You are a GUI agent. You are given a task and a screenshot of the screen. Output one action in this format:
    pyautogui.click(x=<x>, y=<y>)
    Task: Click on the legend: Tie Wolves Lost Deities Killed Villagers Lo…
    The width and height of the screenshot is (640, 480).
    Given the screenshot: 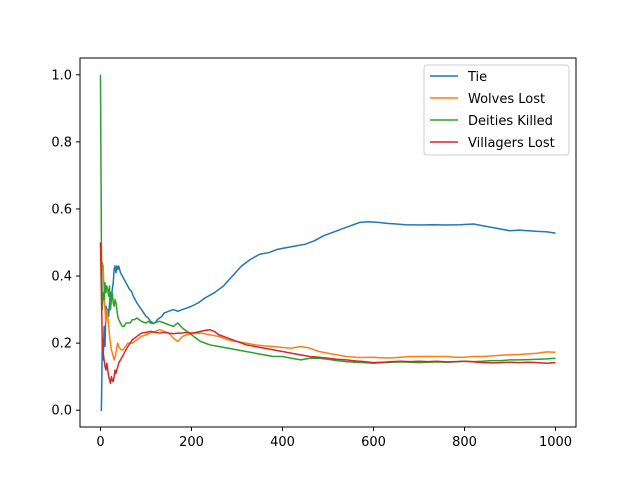 What is the action you would take?
    pyautogui.click(x=496, y=110)
    